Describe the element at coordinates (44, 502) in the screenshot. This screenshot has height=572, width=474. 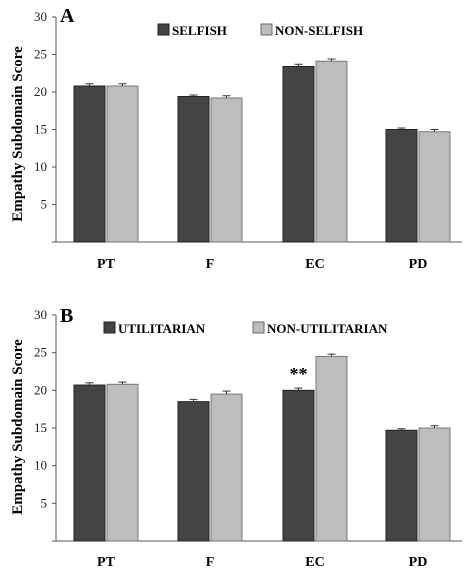
I see `panel-b-y-tick-label: 5` at that location.